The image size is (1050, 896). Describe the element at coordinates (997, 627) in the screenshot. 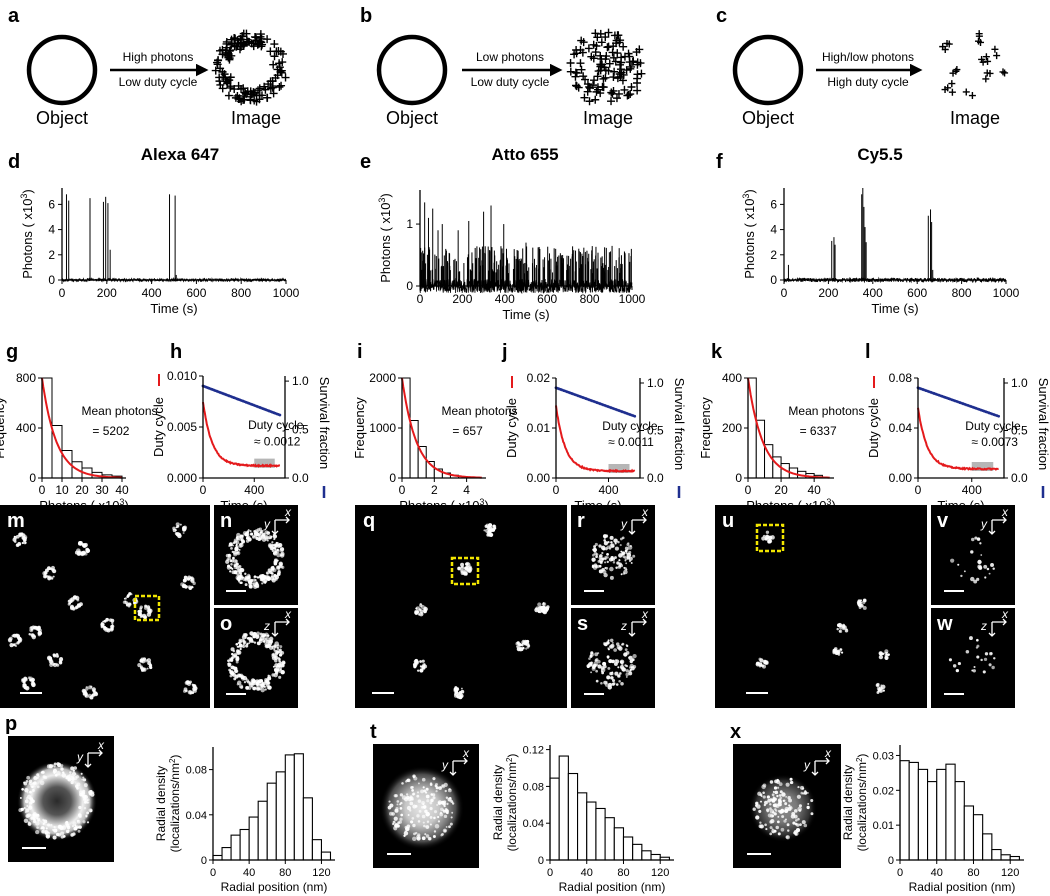

I see `axis-arrows` at that location.